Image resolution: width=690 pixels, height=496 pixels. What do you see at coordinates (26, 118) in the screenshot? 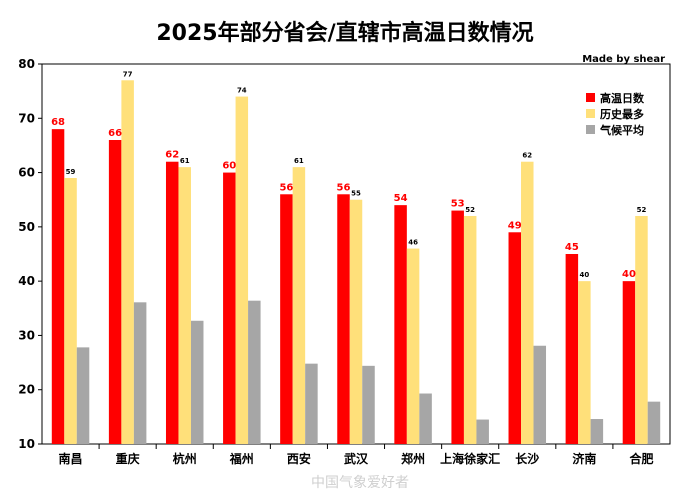
I see `y-tick-label: 70` at bounding box center [26, 118].